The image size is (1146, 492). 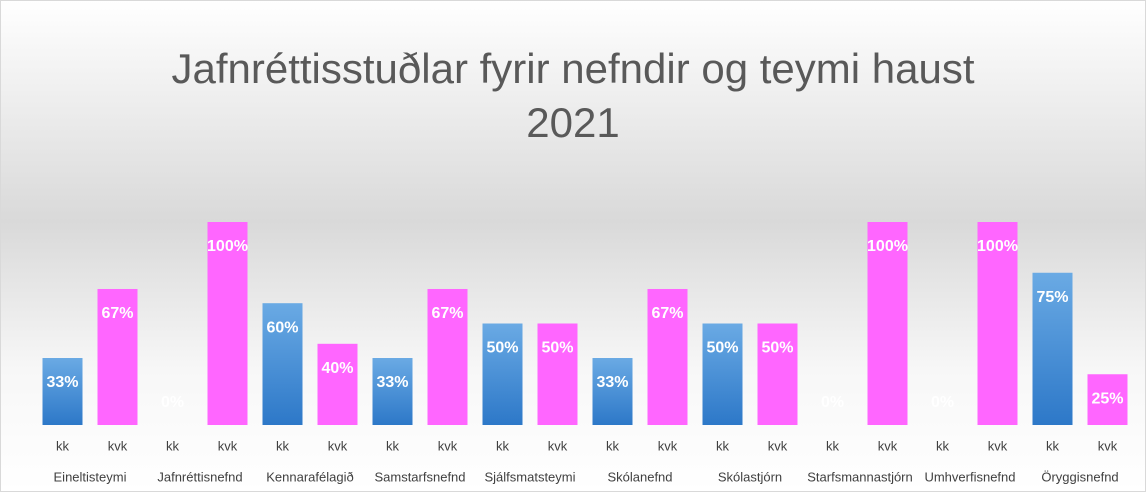 What do you see at coordinates (860, 476) in the screenshot?
I see `category-label: Starfsmannastjórn` at bounding box center [860, 476].